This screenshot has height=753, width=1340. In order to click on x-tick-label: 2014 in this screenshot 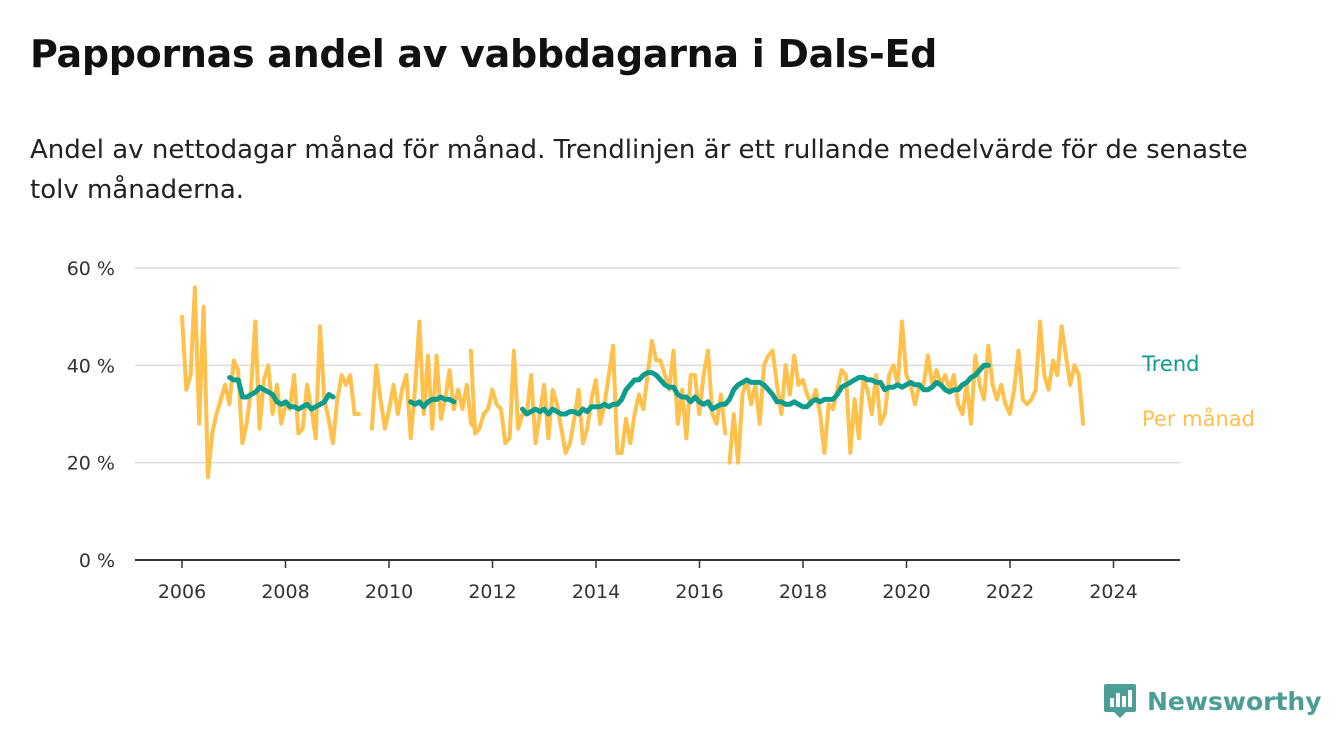, I will do `click(596, 592)`.